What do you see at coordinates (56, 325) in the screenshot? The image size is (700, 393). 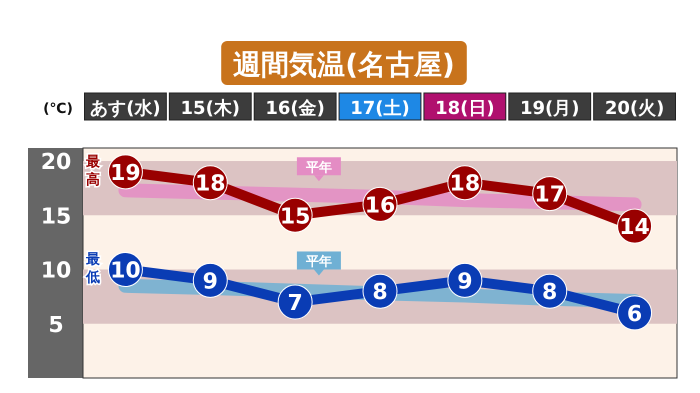 I see `y-tick-label: 5` at bounding box center [56, 325].